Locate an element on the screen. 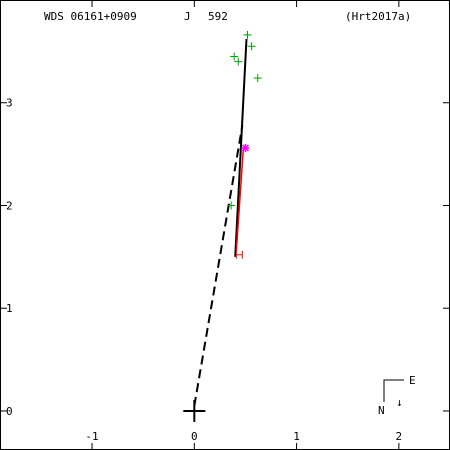 The width and height of the screenshot is (450, 450). compass: E N ↓ is located at coordinates (397, 395).